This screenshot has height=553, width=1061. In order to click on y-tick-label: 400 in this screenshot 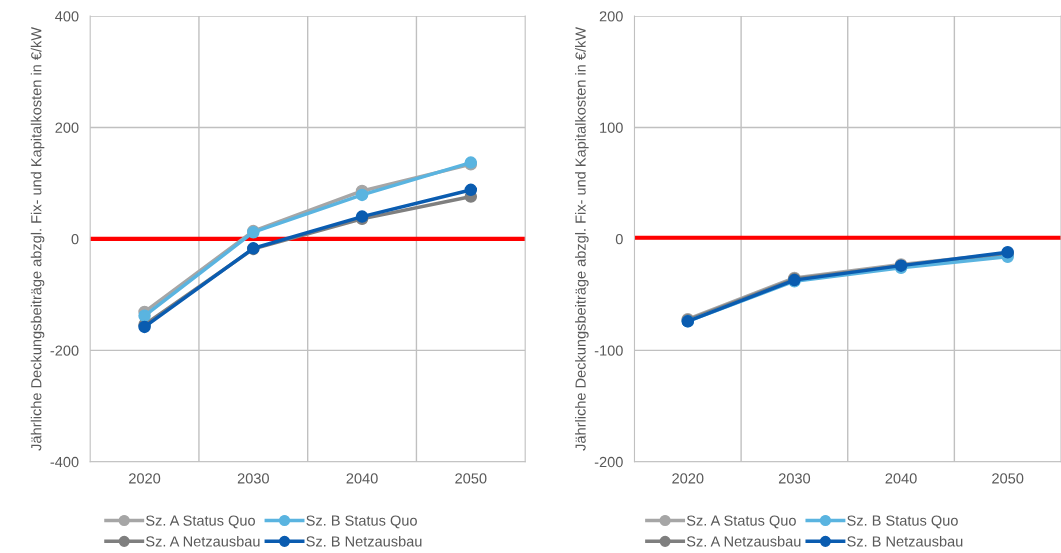, I will do `click(67, 16)`.